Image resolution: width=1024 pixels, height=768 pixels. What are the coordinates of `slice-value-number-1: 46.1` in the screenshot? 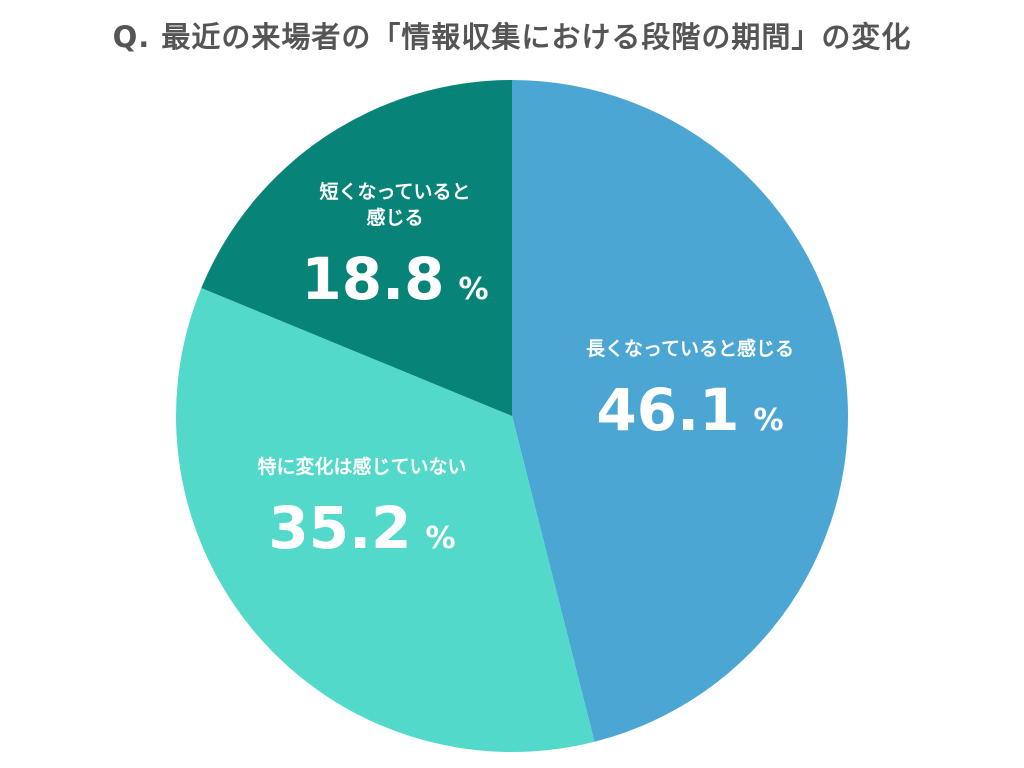 It's located at (667, 410).